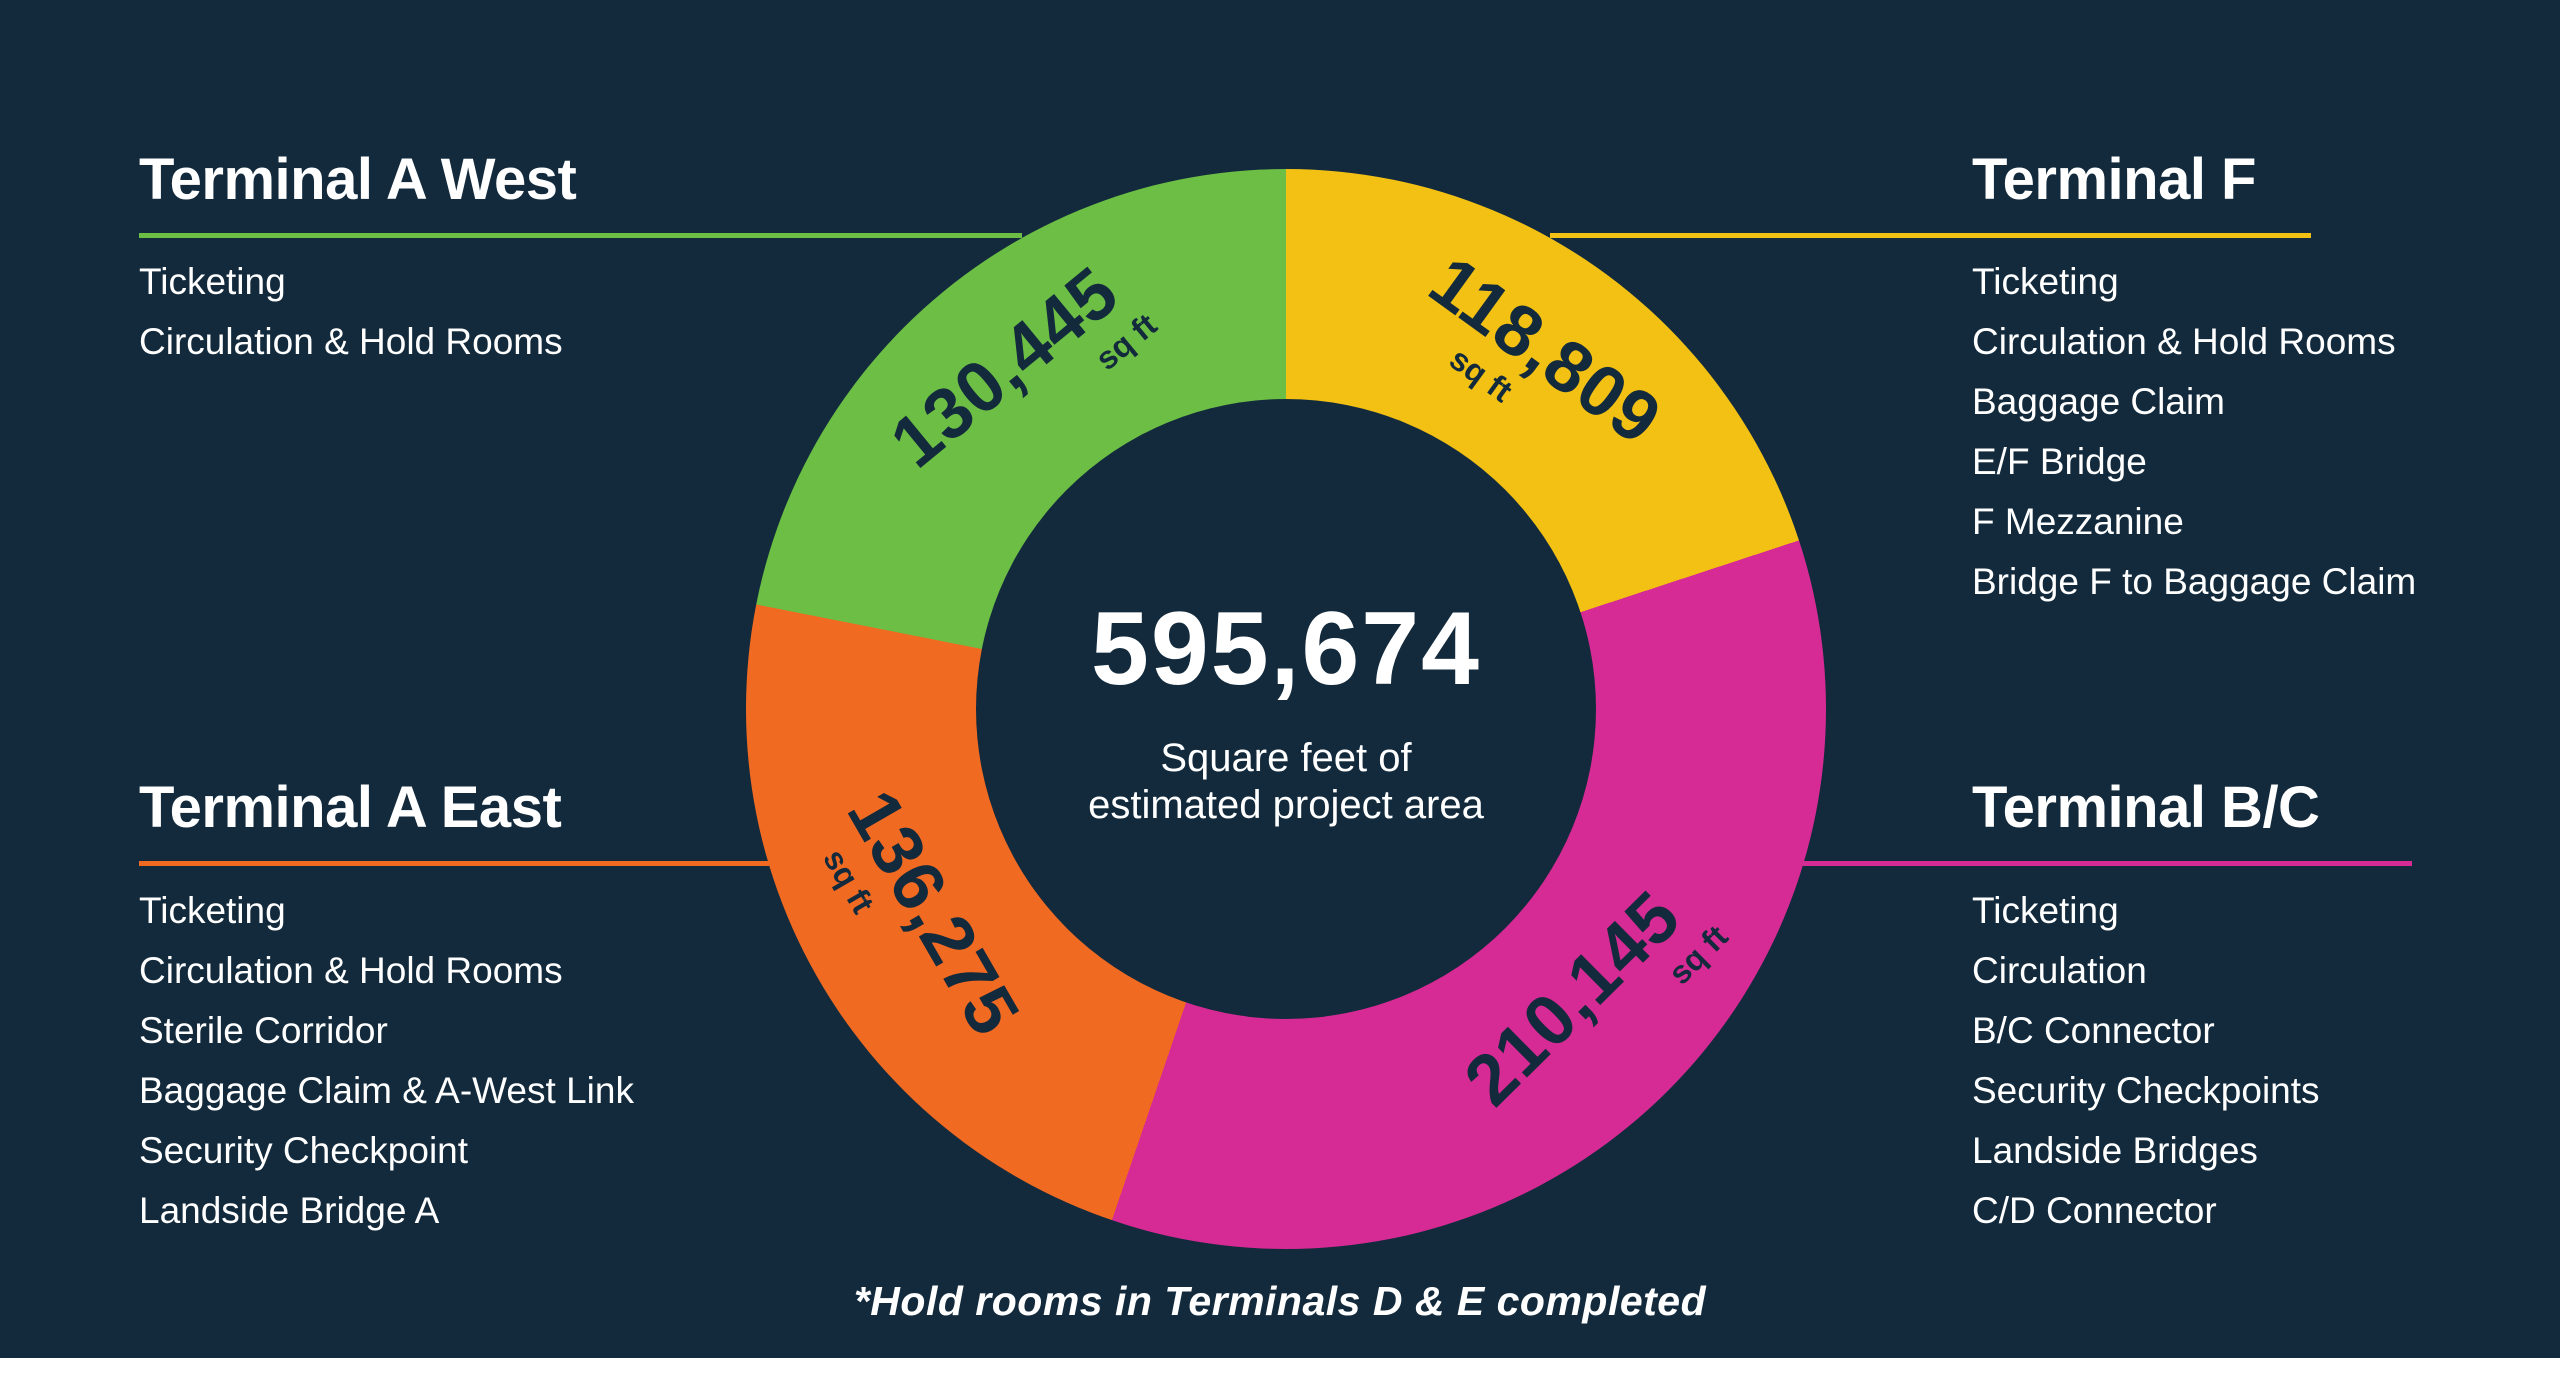 This screenshot has width=2560, height=1373. I want to click on bottom-strip, so click(1280, 1365).